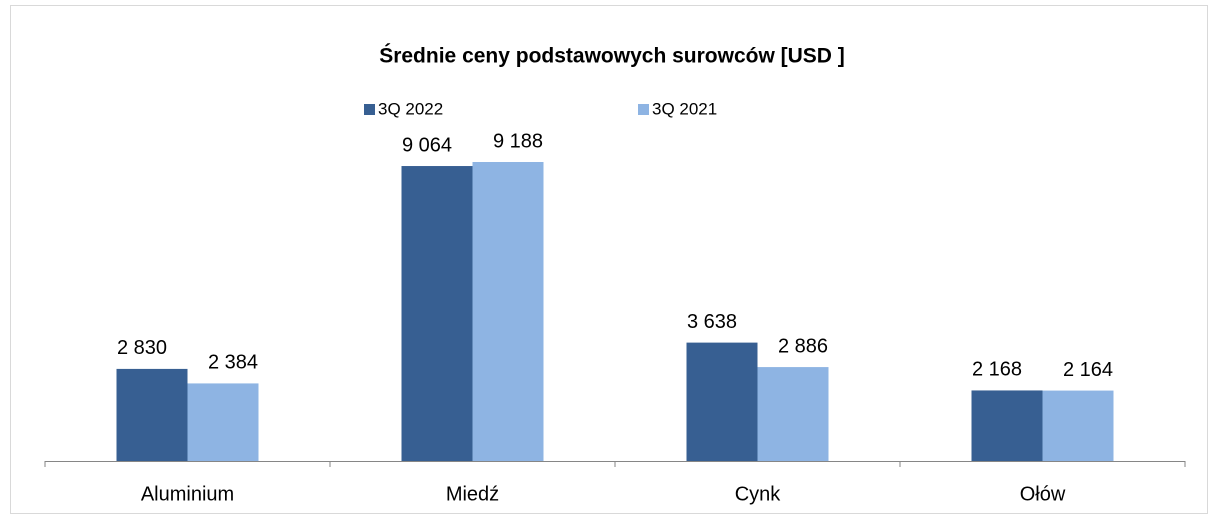  What do you see at coordinates (472, 494) in the screenshot?
I see `x-tick-label: Miedź` at bounding box center [472, 494].